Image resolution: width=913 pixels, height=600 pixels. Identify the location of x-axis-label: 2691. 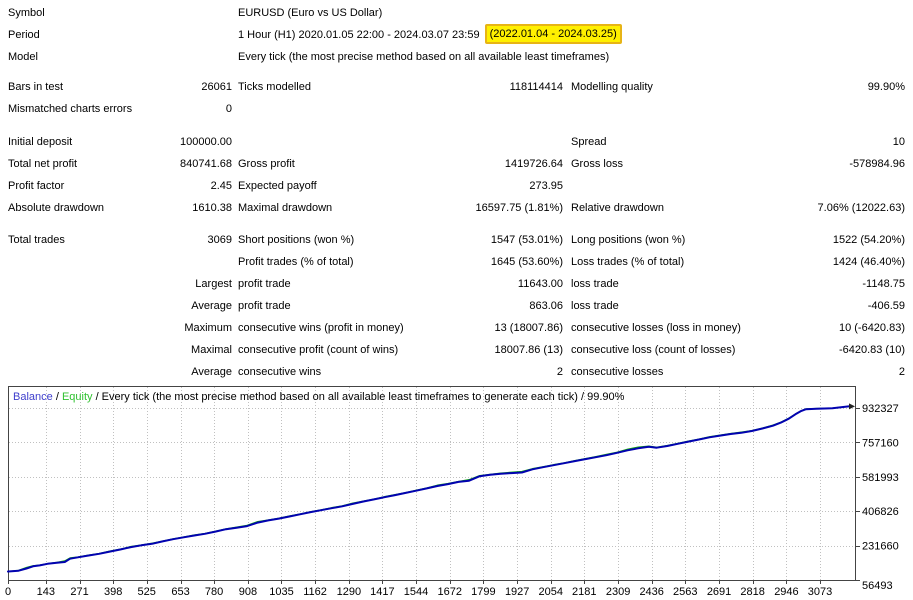
(719, 592).